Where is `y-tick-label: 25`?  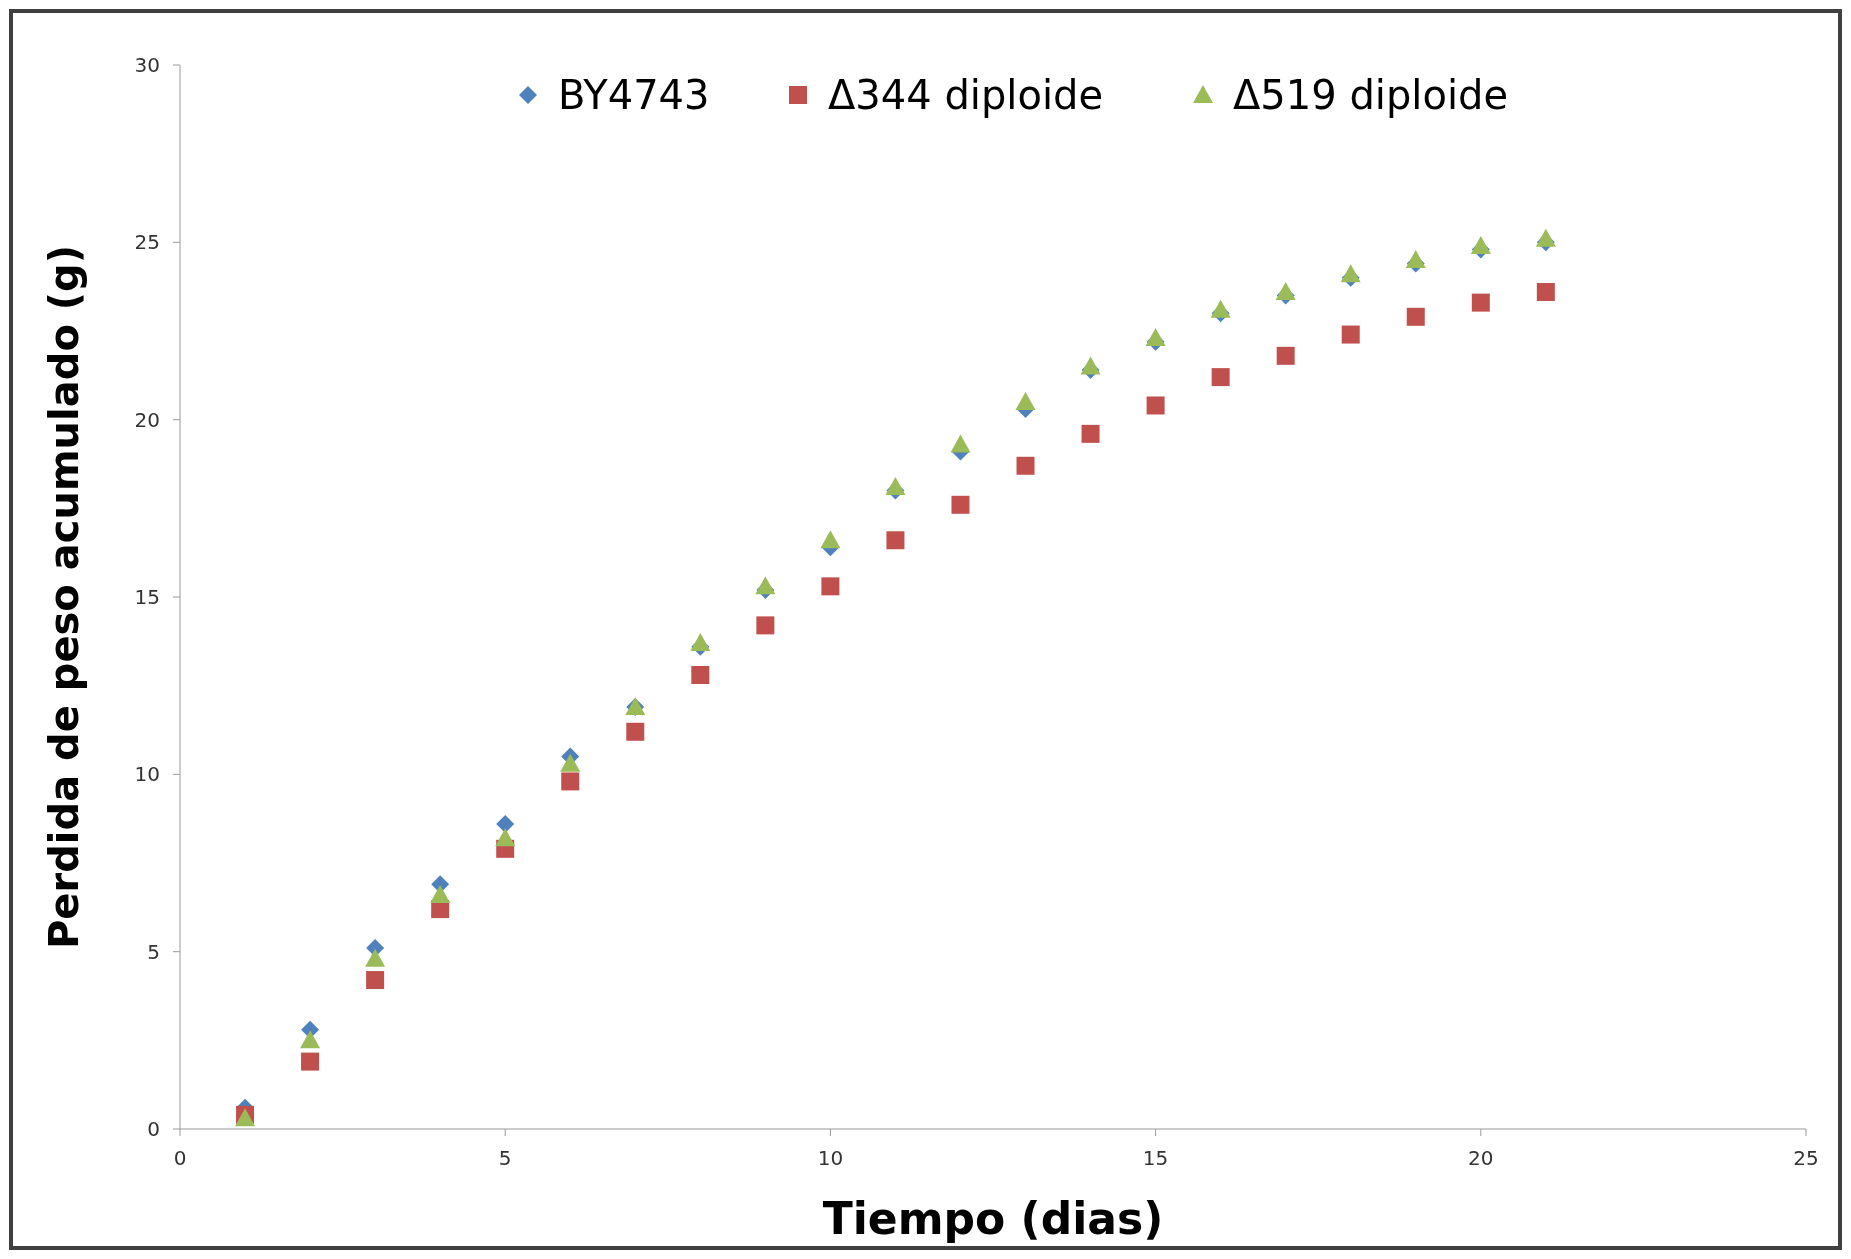 y-tick-label: 25 is located at coordinates (147, 242).